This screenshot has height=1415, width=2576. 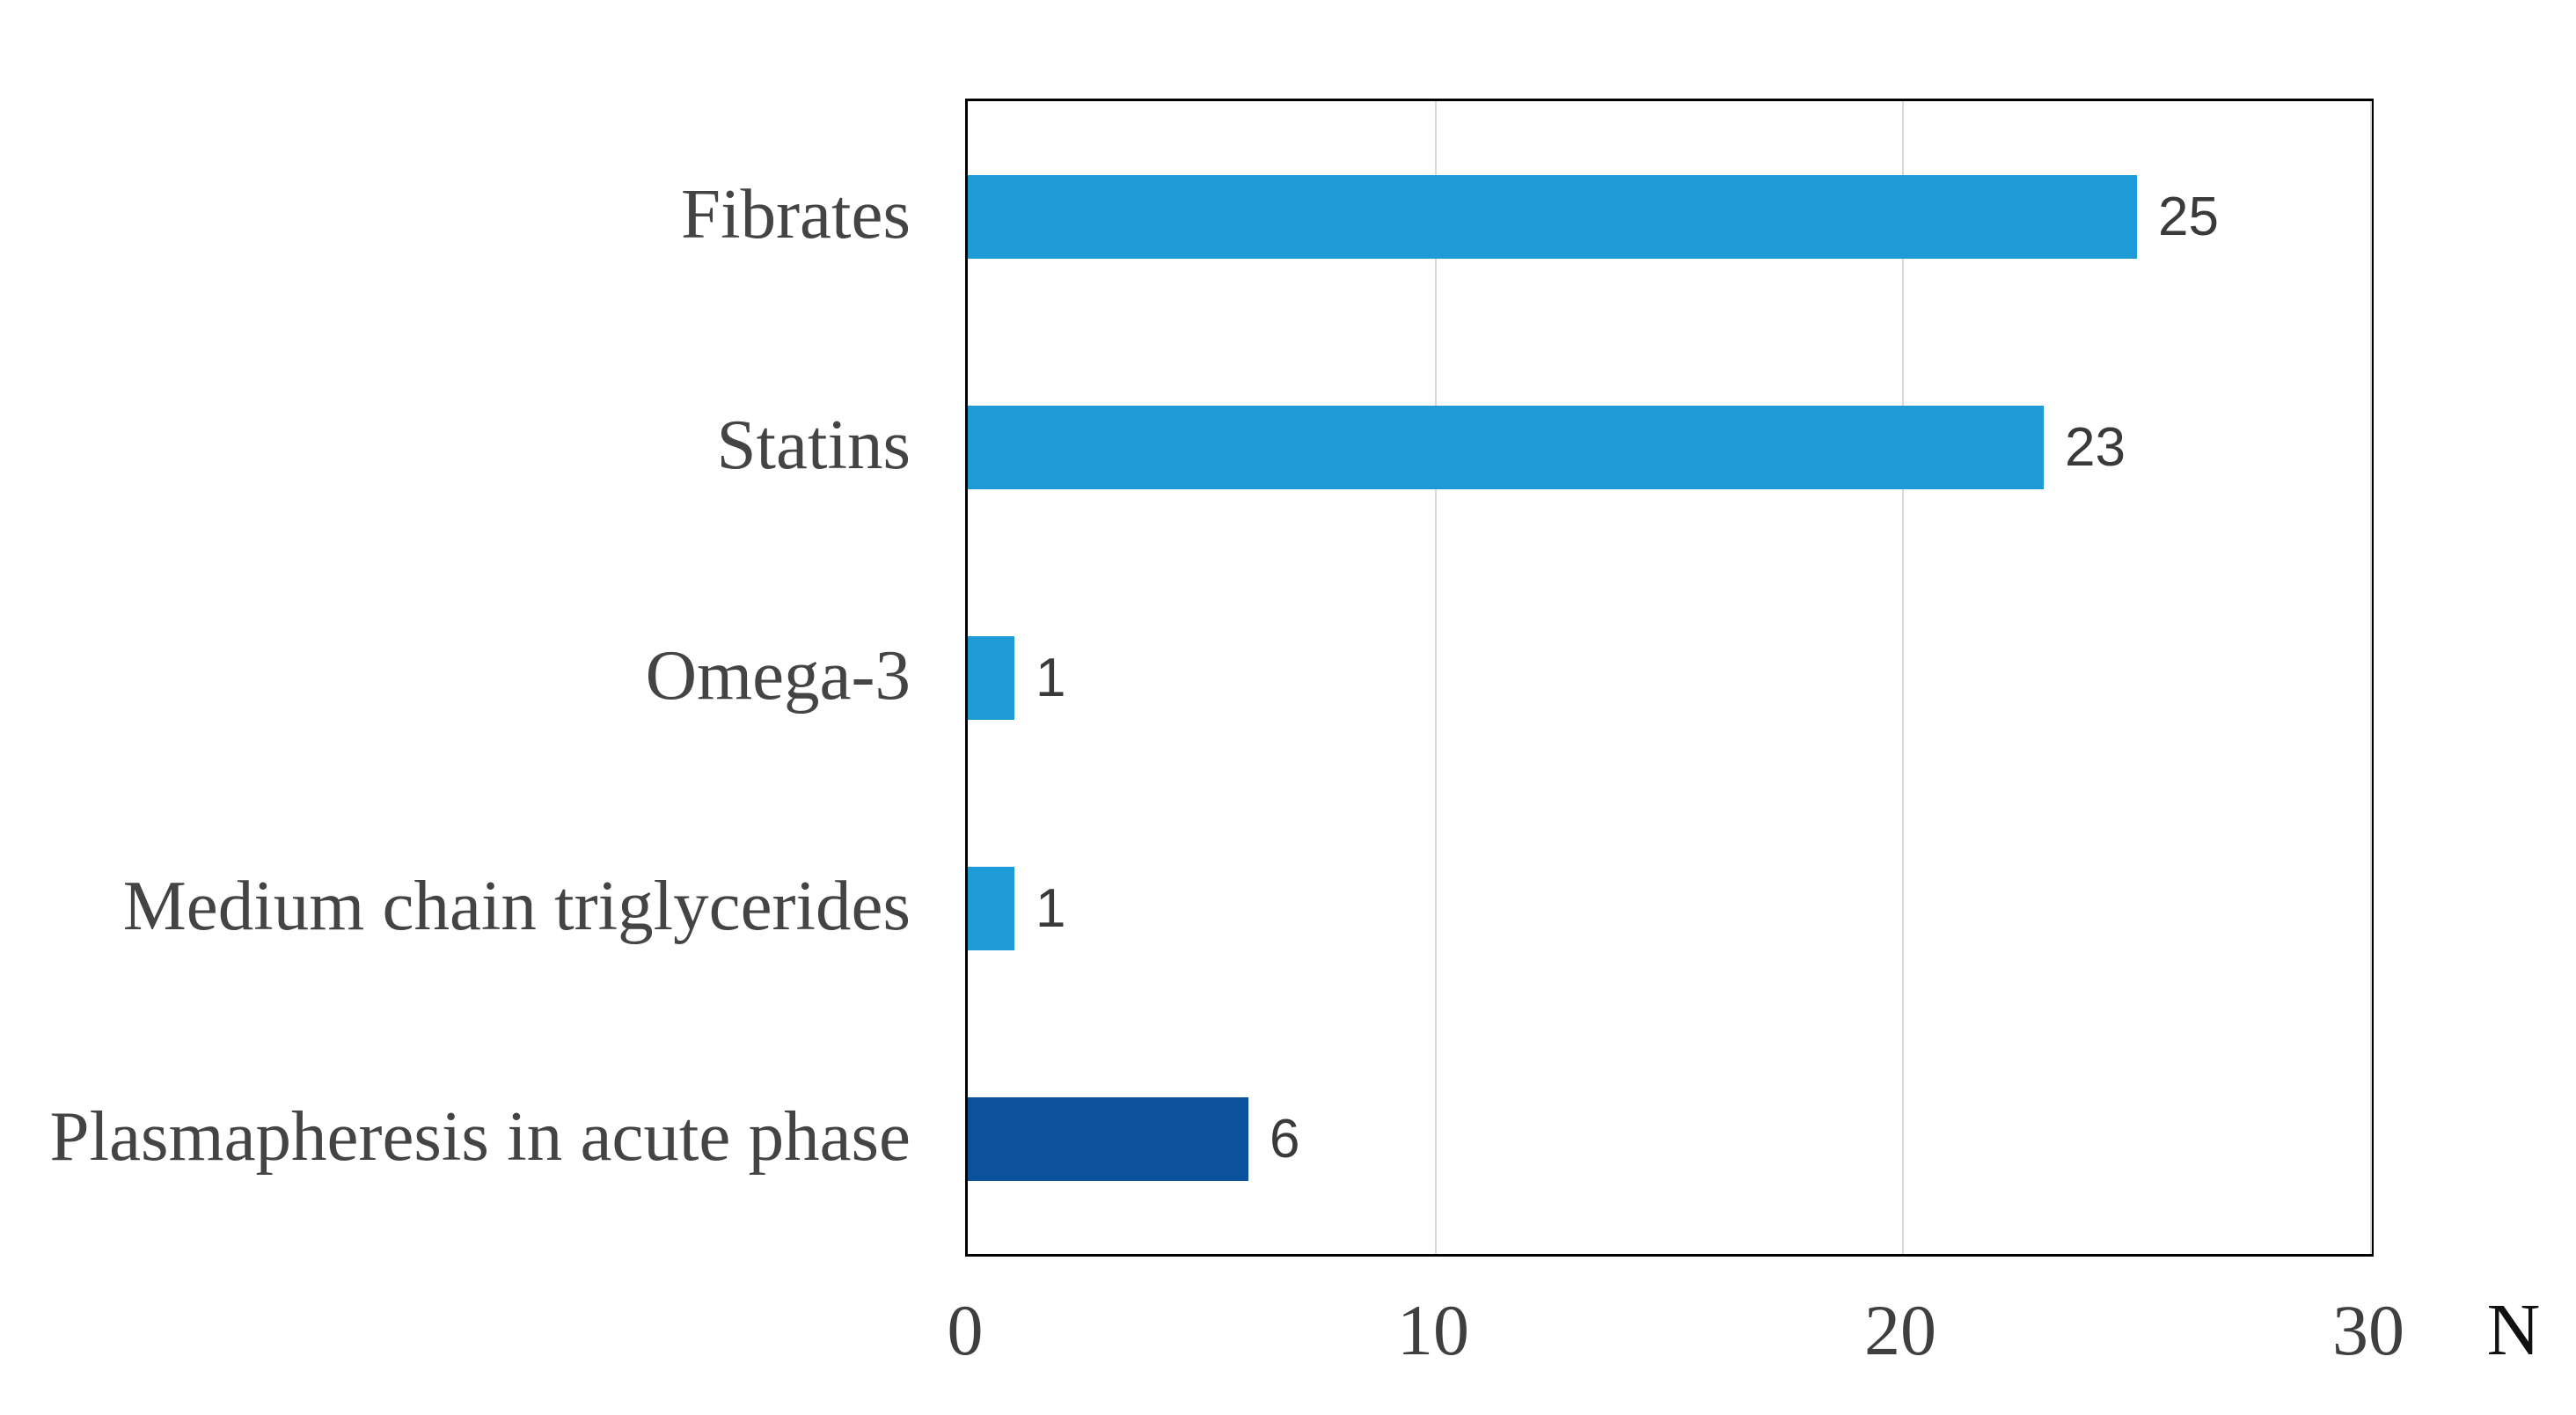 What do you see at coordinates (1285, 1139) in the screenshot?
I see `value-label: 6` at bounding box center [1285, 1139].